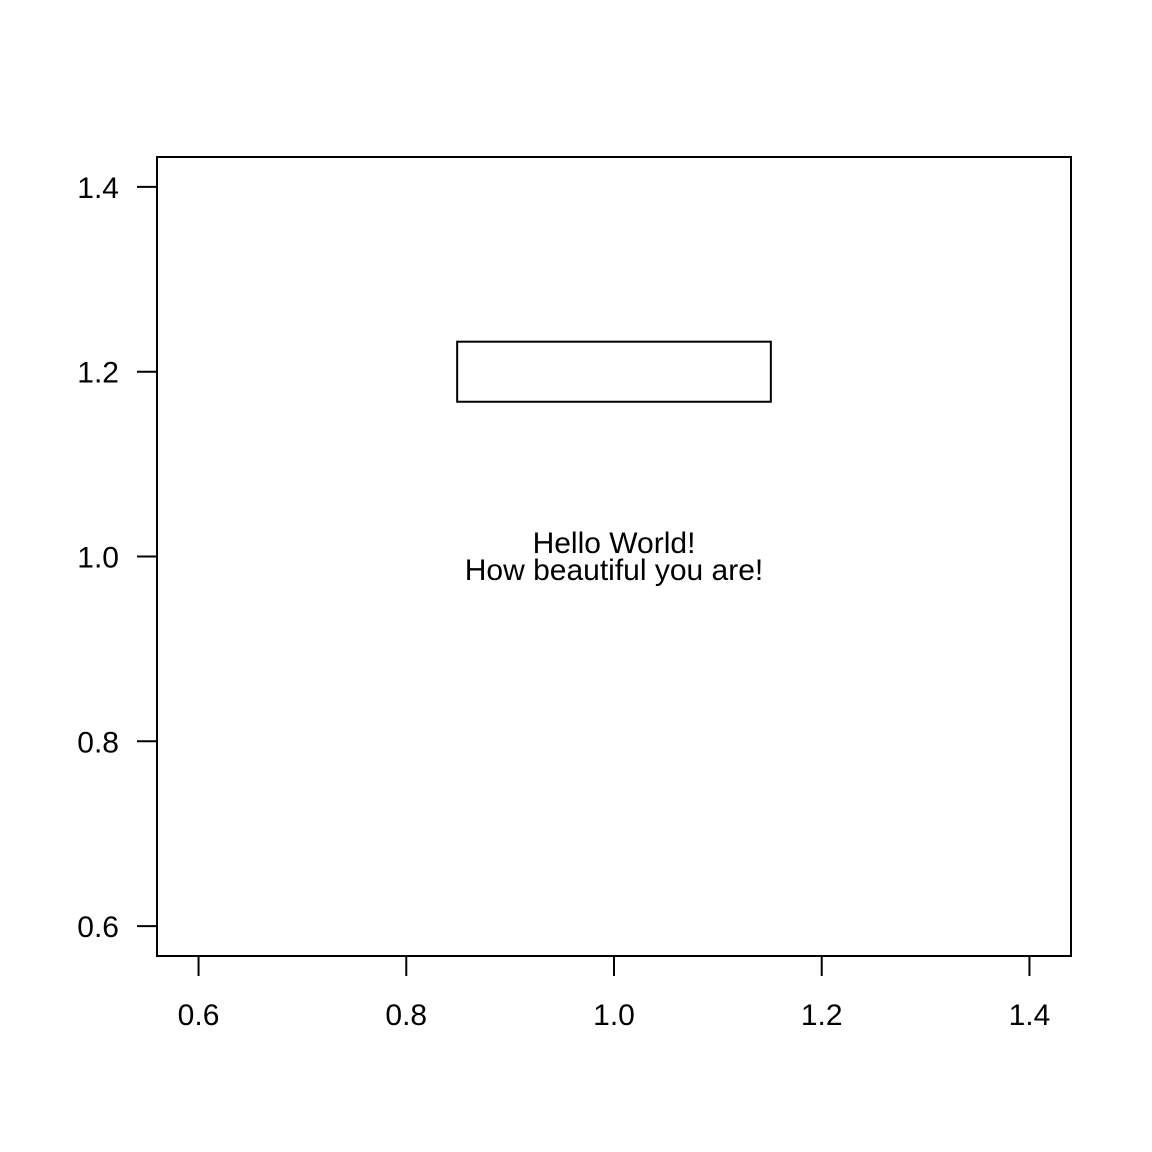  Describe the element at coordinates (98, 927) in the screenshot. I see `y-tick-label: 0.6` at that location.